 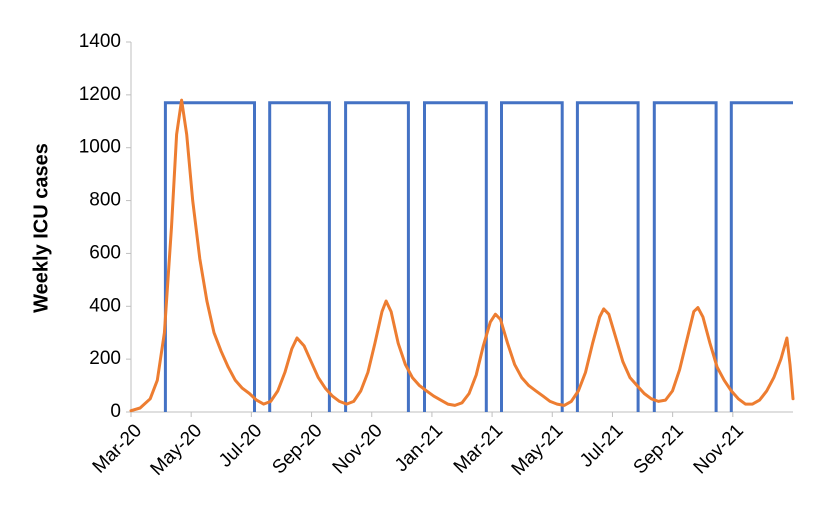 I want to click on y-tick-label: 600, so click(x=105, y=252).